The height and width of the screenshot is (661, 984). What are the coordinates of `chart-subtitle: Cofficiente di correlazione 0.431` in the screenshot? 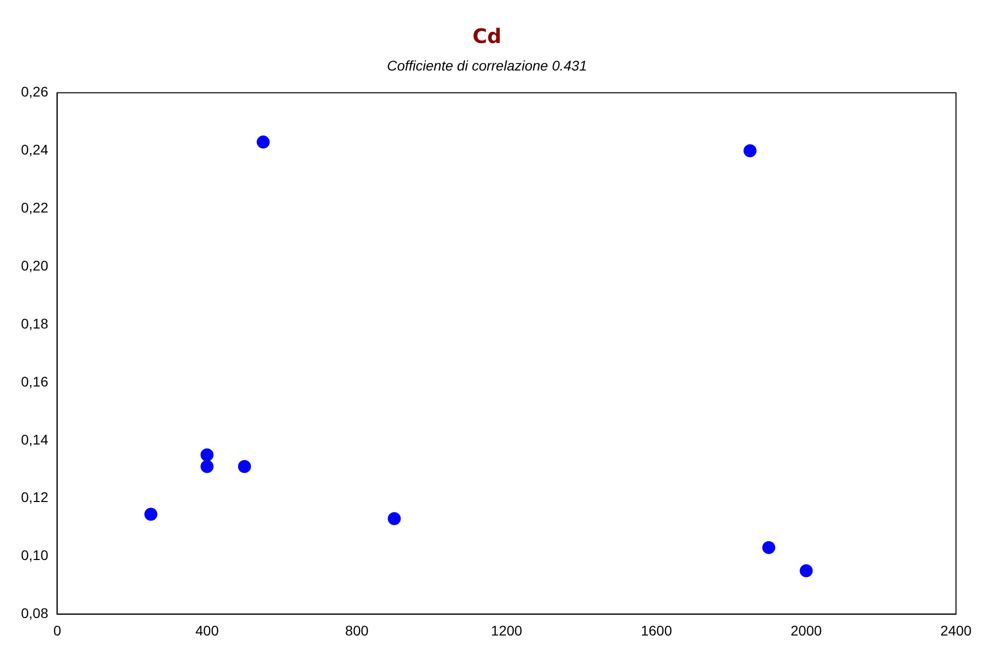 It's located at (487, 65).